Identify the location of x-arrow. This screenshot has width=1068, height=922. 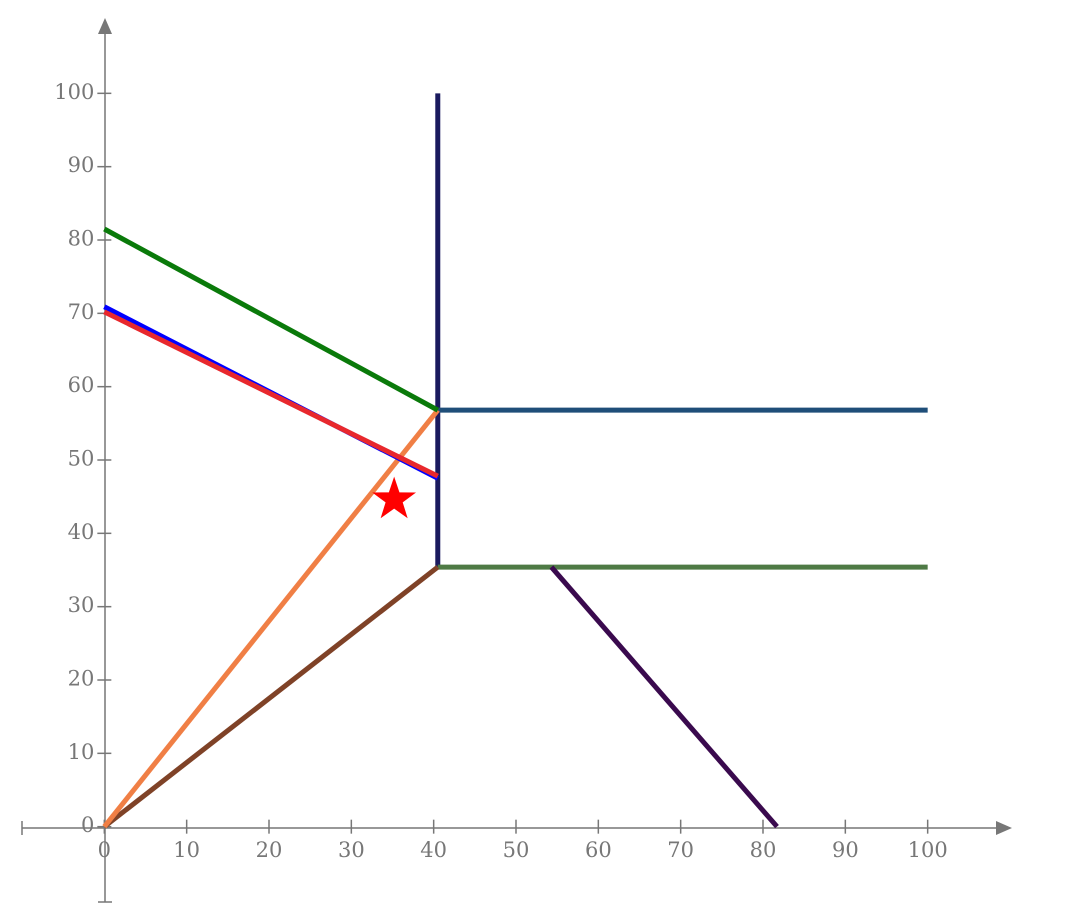
(1004, 828).